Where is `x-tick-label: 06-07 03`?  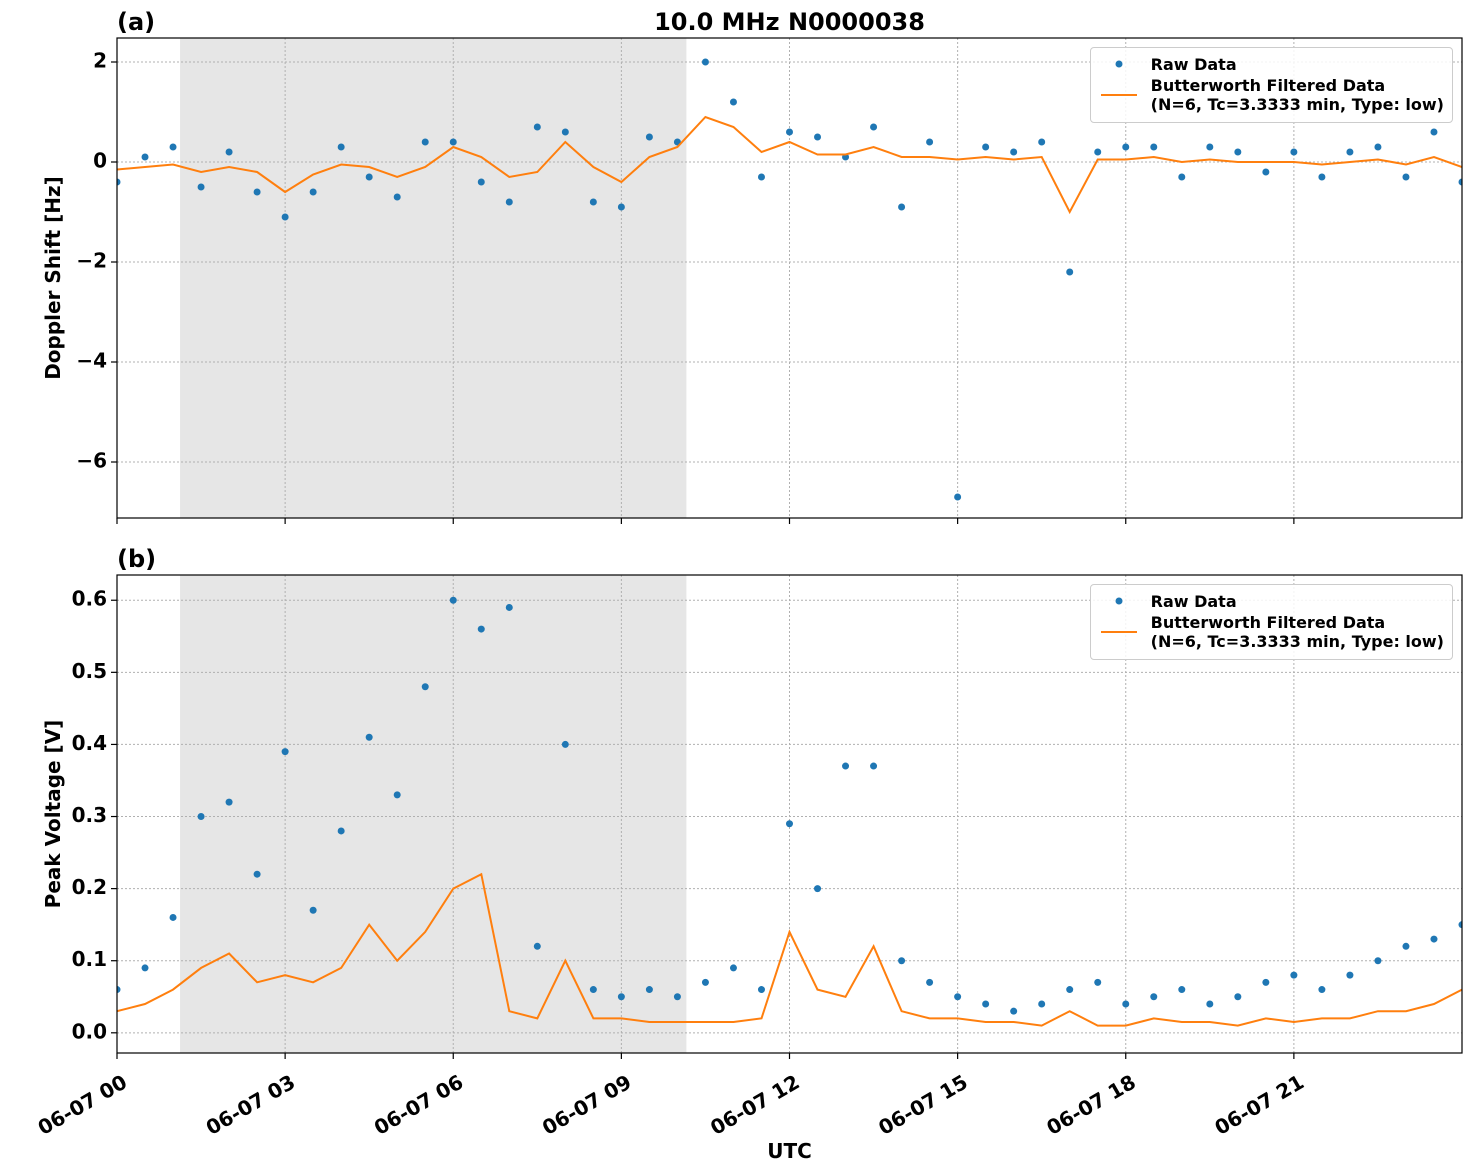 x-tick-label: 06-07 03 is located at coordinates (251, 1105).